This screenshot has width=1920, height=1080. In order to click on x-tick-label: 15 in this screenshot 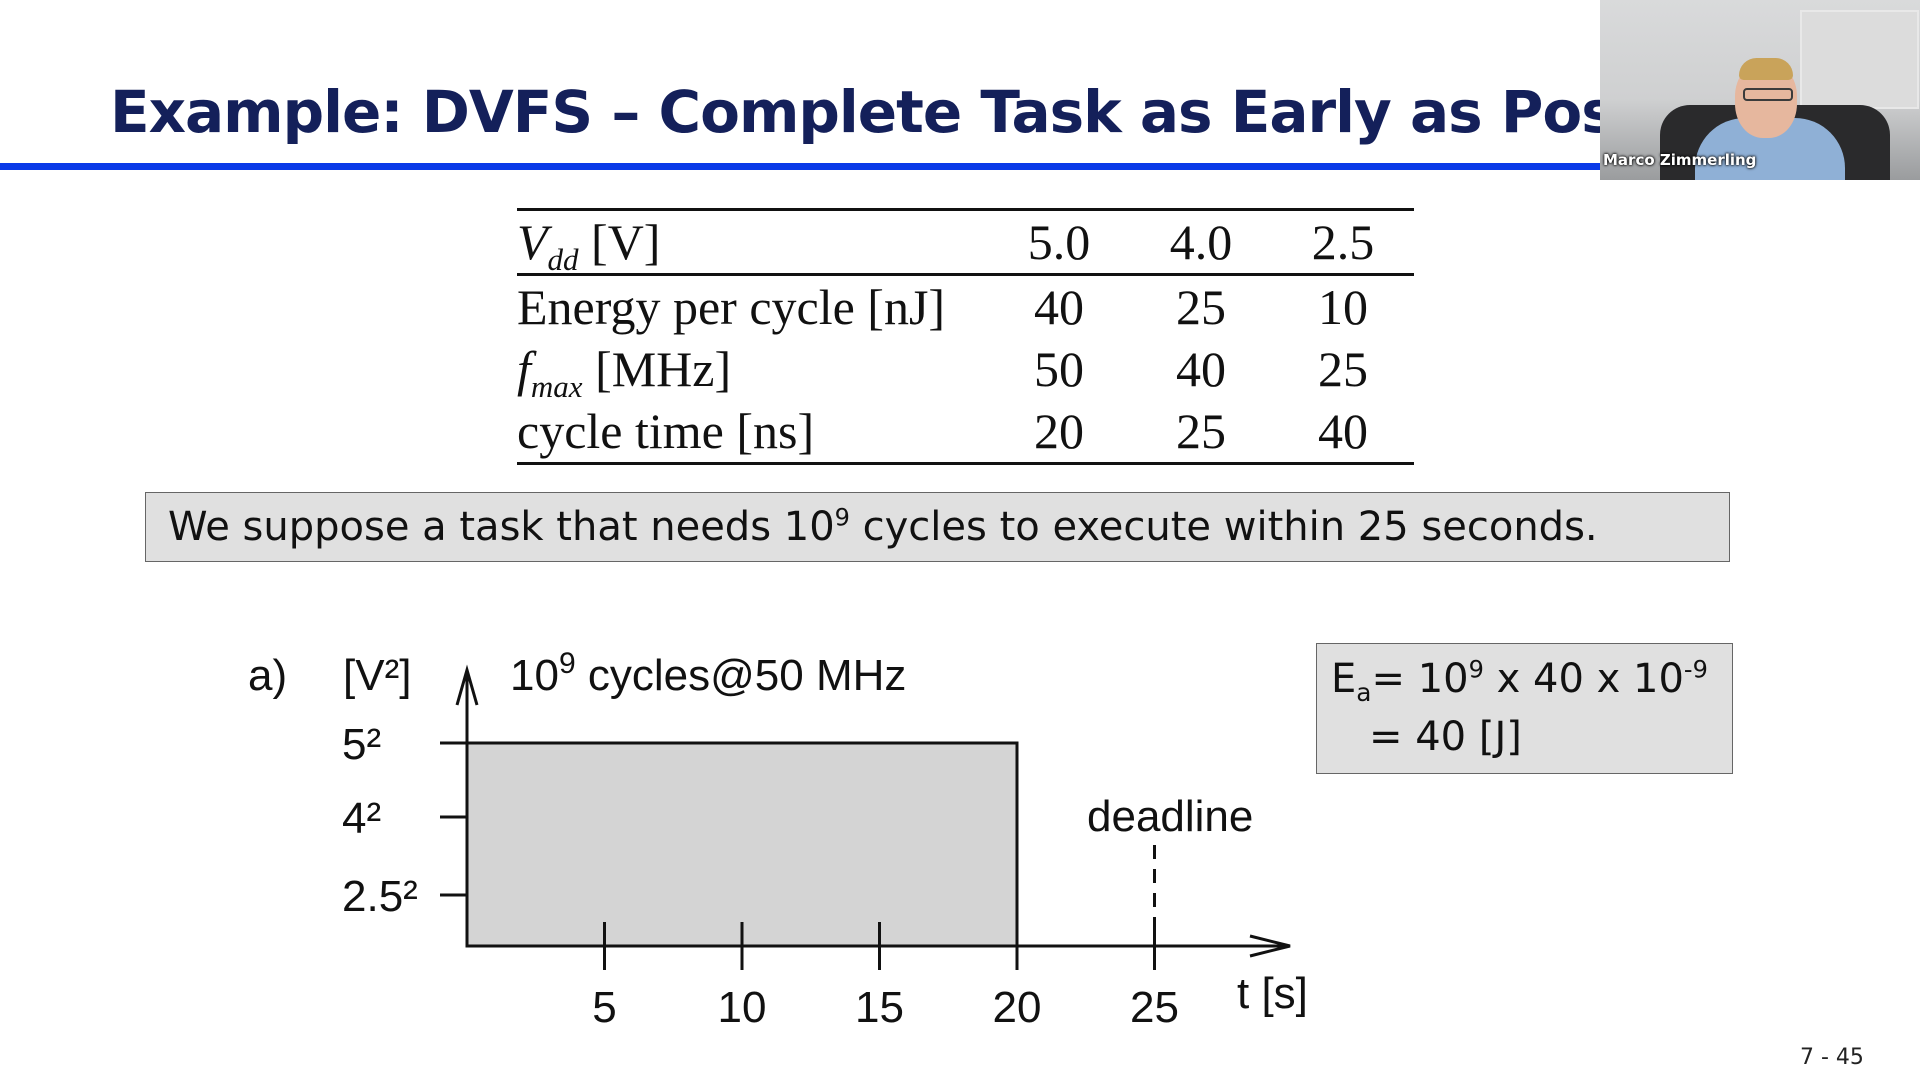, I will do `click(879, 1007)`.